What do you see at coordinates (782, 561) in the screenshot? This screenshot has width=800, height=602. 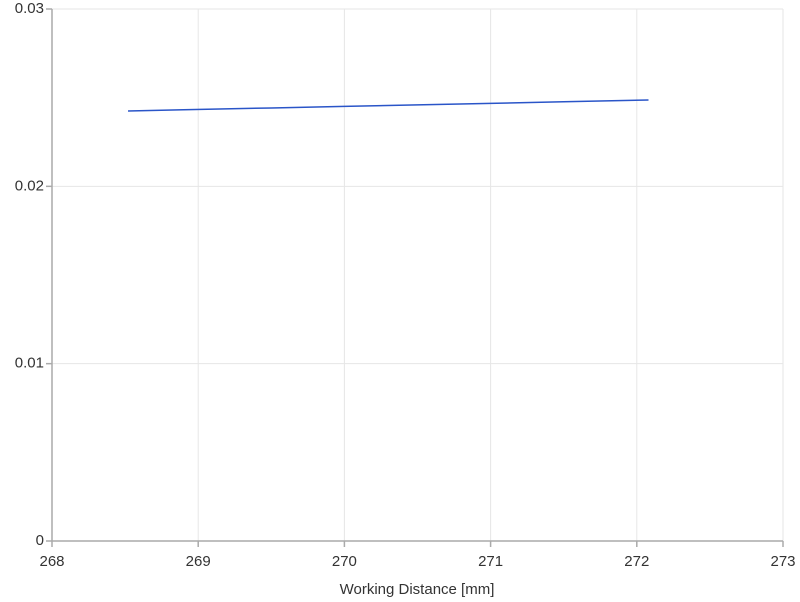 I see `x-tick-label: 273` at bounding box center [782, 561].